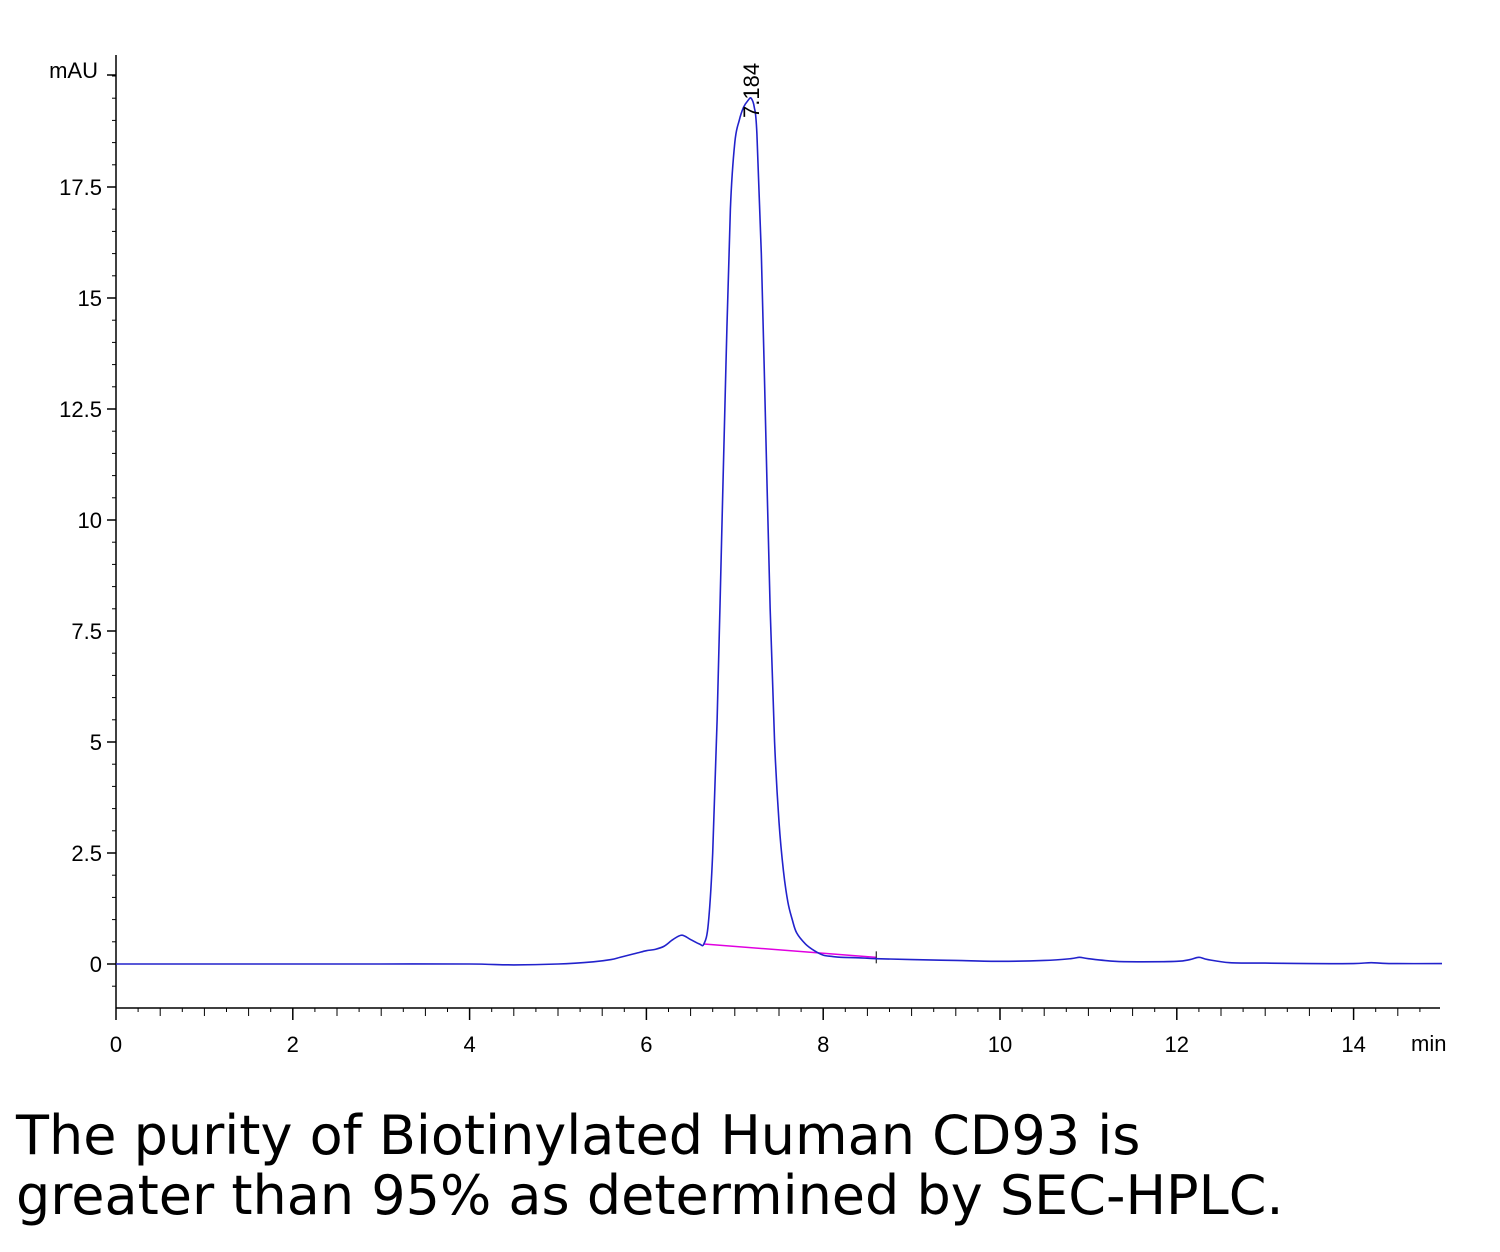  I want to click on x-tick-label: 2, so click(293, 1044).